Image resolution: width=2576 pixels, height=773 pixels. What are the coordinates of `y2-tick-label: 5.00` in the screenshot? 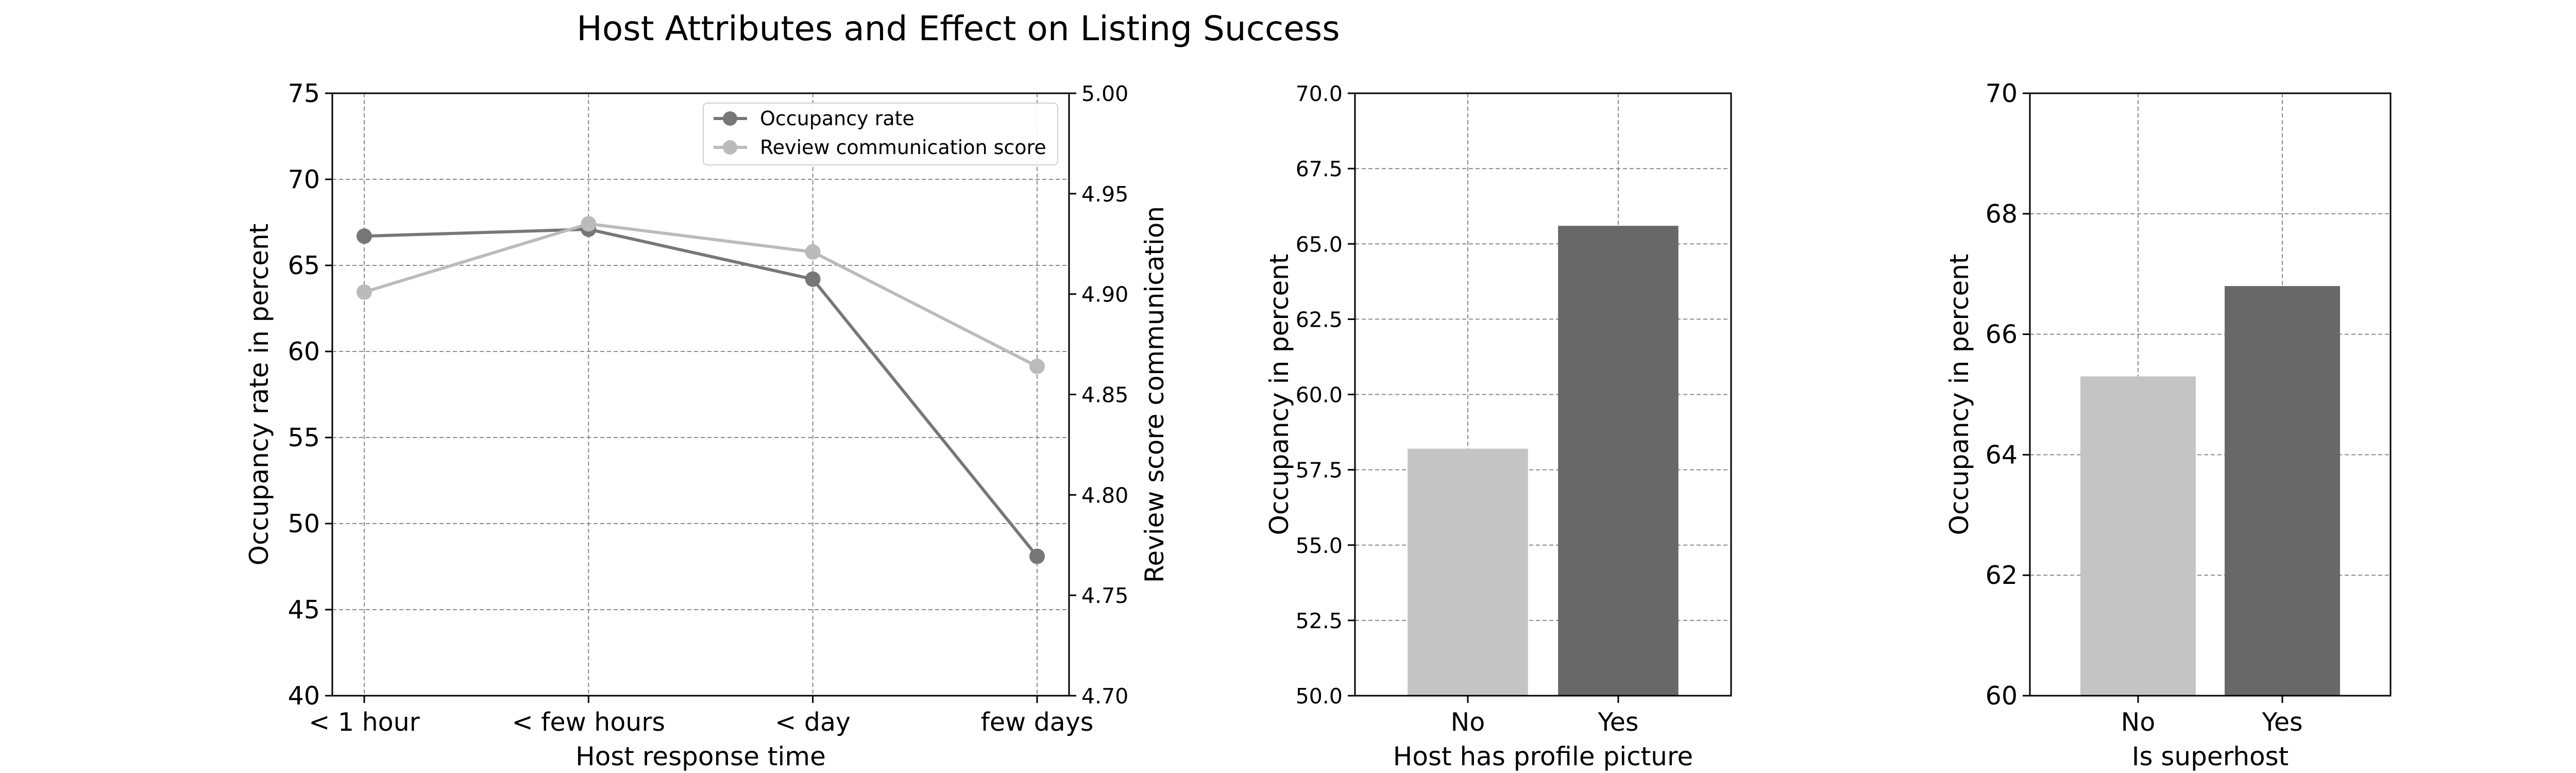 It's located at (1104, 93).